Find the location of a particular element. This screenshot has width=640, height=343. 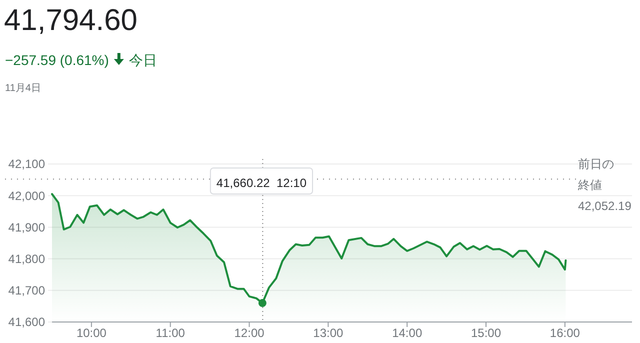

chart-subtitle: −257.59 (0.61%) is located at coordinates (57, 60).